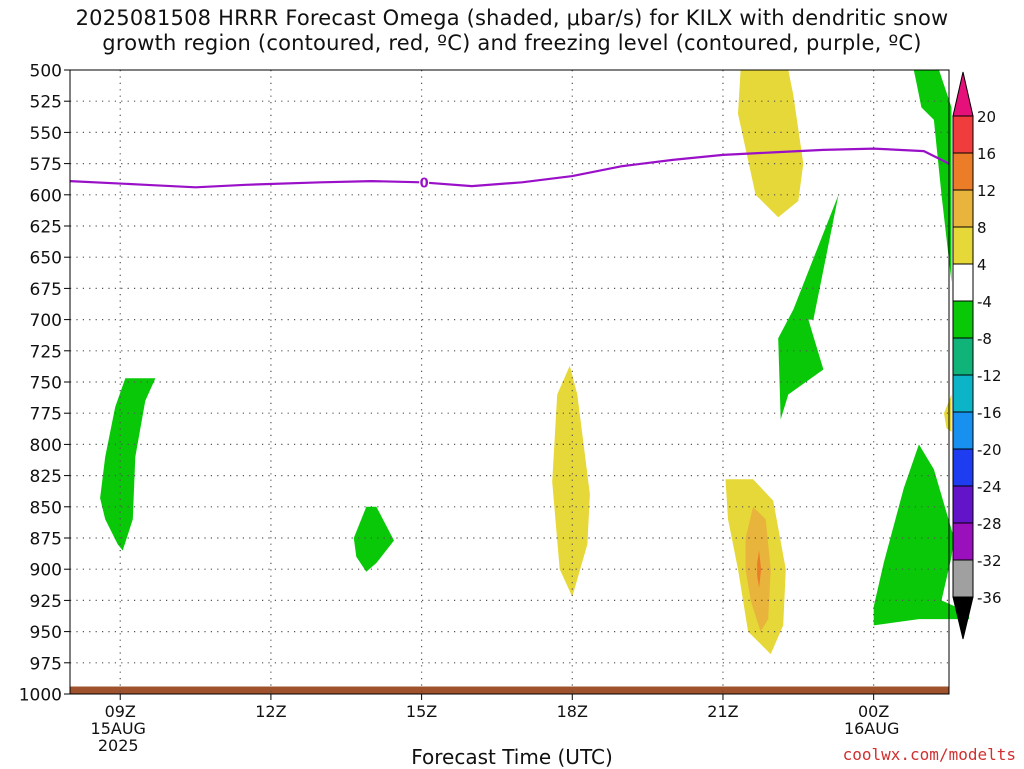  What do you see at coordinates (986, 117) in the screenshot?
I see `colorbar-label: 20` at bounding box center [986, 117].